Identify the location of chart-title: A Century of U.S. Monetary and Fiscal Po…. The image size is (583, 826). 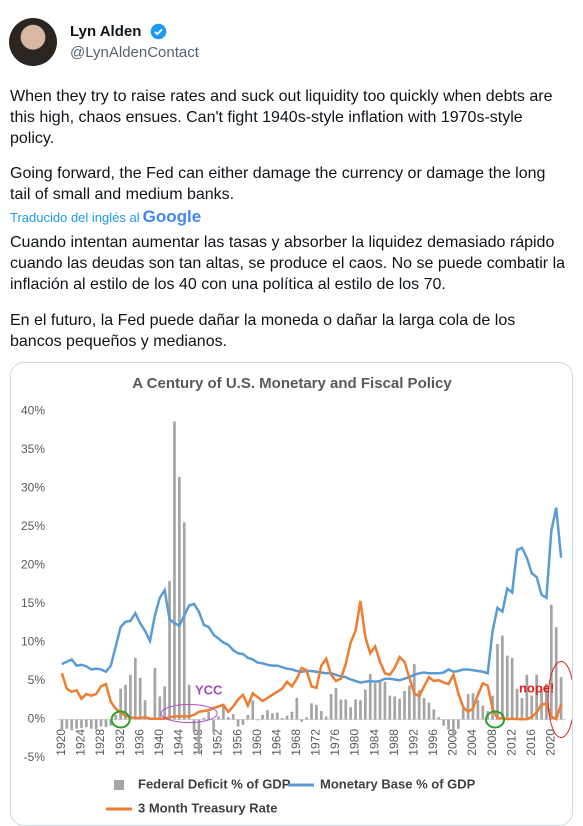
(292, 383).